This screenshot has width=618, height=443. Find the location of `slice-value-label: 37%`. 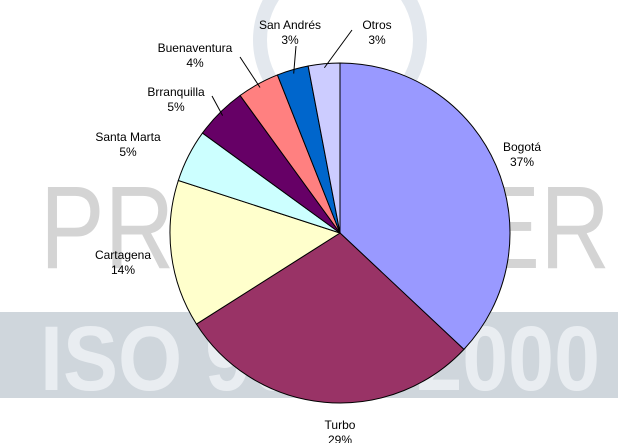

slice-value-label: 37% is located at coordinates (522, 162).